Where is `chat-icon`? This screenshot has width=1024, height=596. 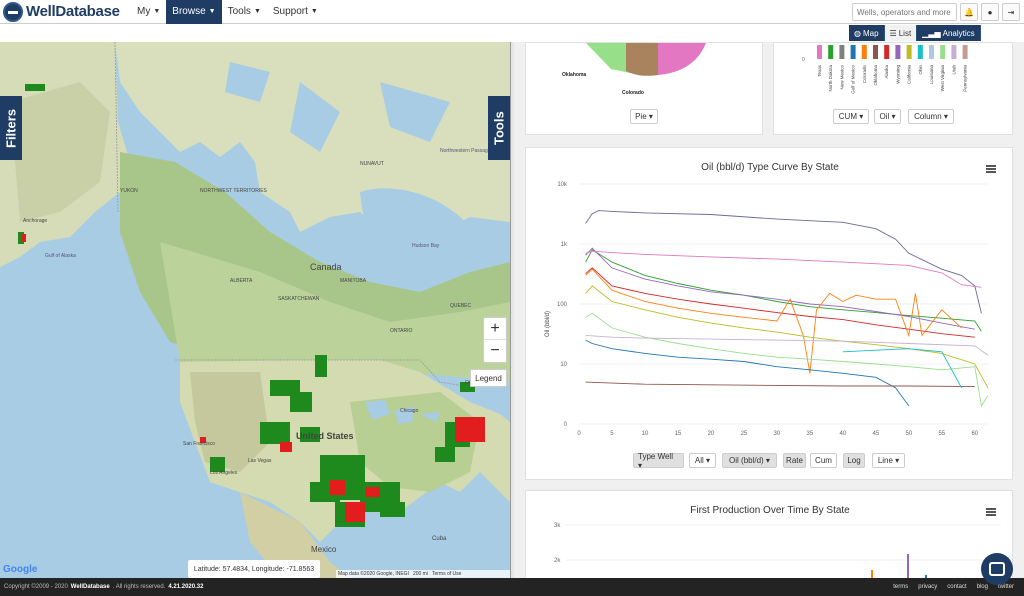 chat-icon is located at coordinates (997, 569).